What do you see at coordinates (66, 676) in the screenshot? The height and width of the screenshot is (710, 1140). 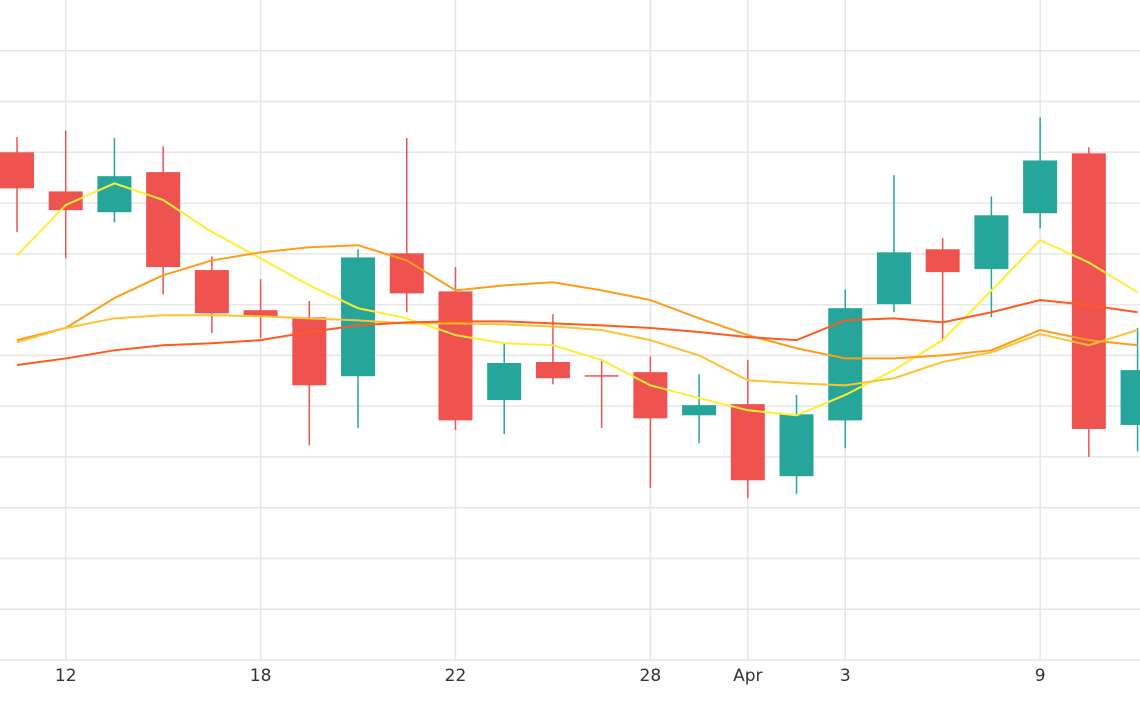 I see `x-tick-label: 12` at bounding box center [66, 676].